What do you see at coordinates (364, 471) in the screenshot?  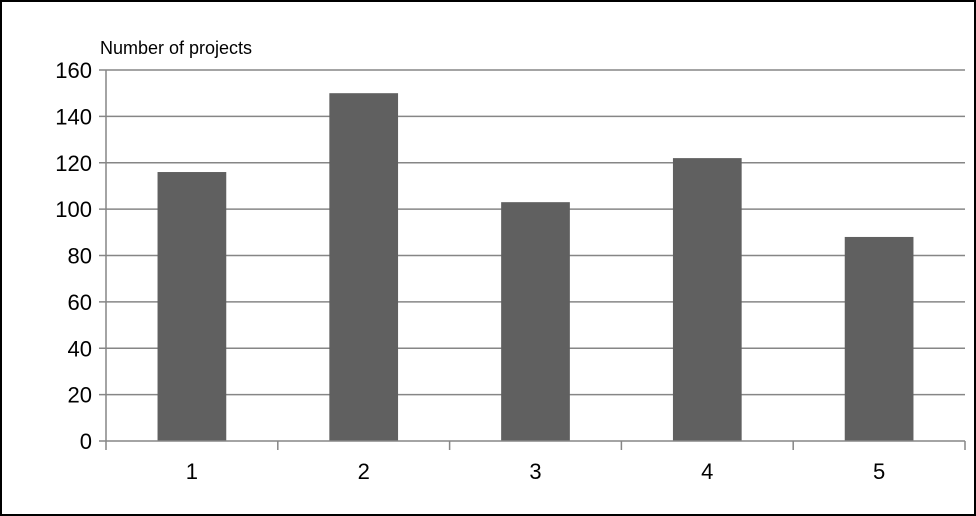 I see `x-tick-label: 2` at bounding box center [364, 471].